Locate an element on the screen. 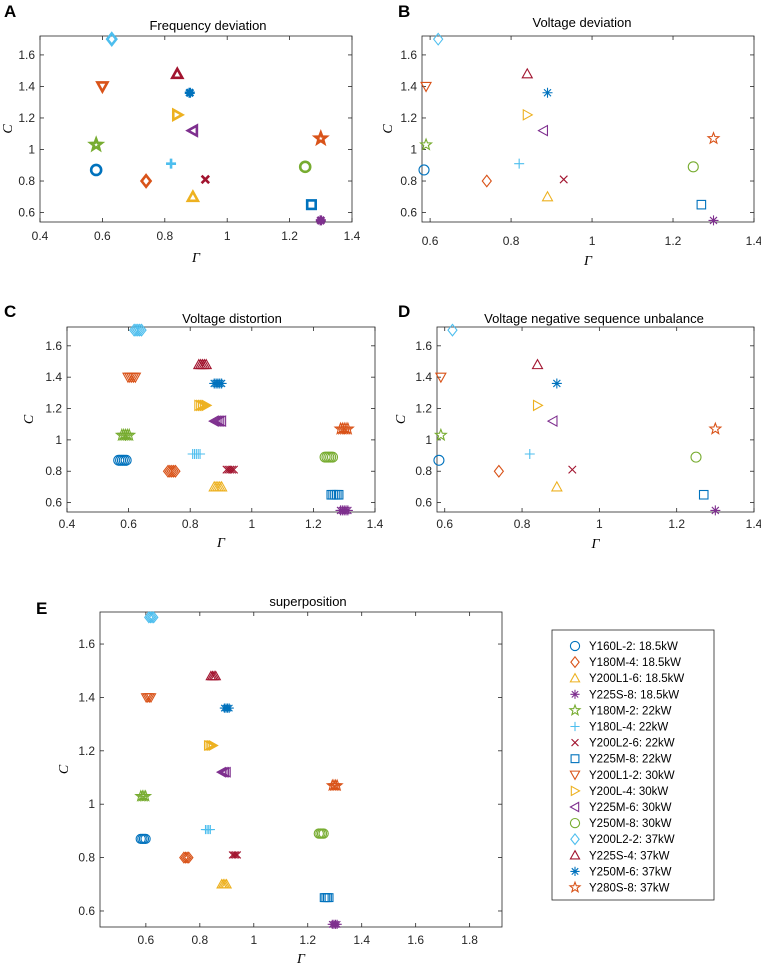 This screenshot has width=761, height=965. panel-d-title: Voltage negative sequence unbalance is located at coordinates (594, 318).